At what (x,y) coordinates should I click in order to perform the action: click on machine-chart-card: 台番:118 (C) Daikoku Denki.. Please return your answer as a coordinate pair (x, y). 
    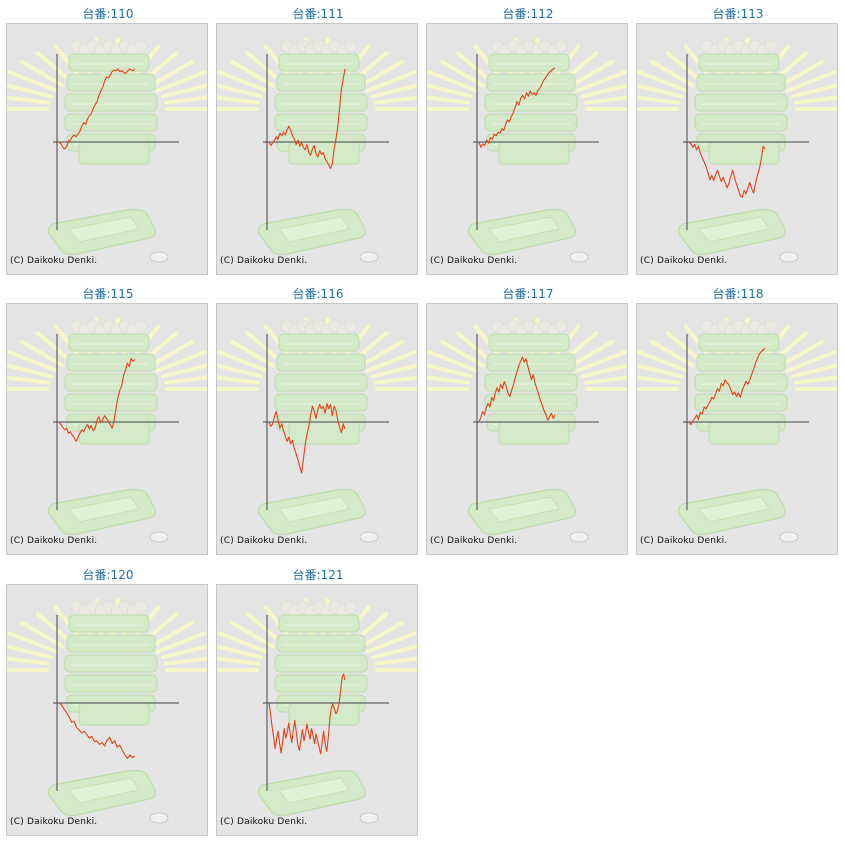
    Looking at the image, I should click on (738, 419).